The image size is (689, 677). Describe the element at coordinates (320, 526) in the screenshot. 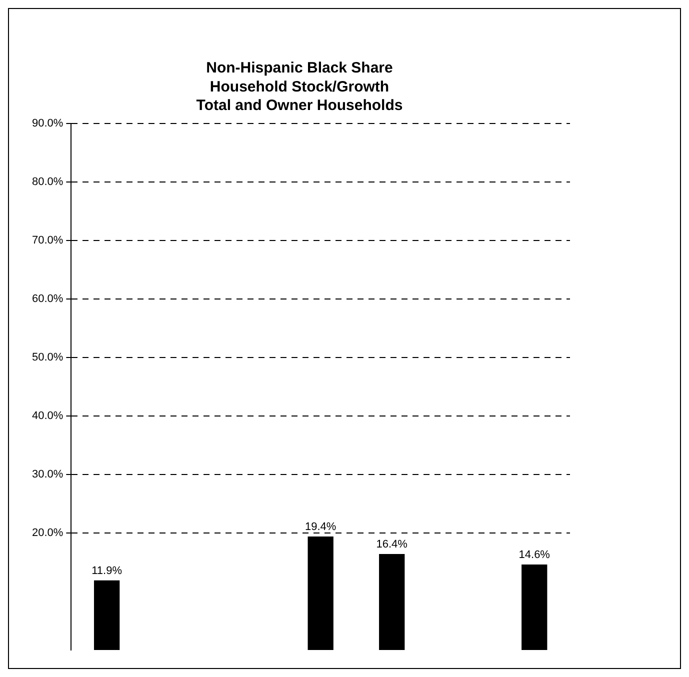

I see `data-label: 19.4%` at that location.